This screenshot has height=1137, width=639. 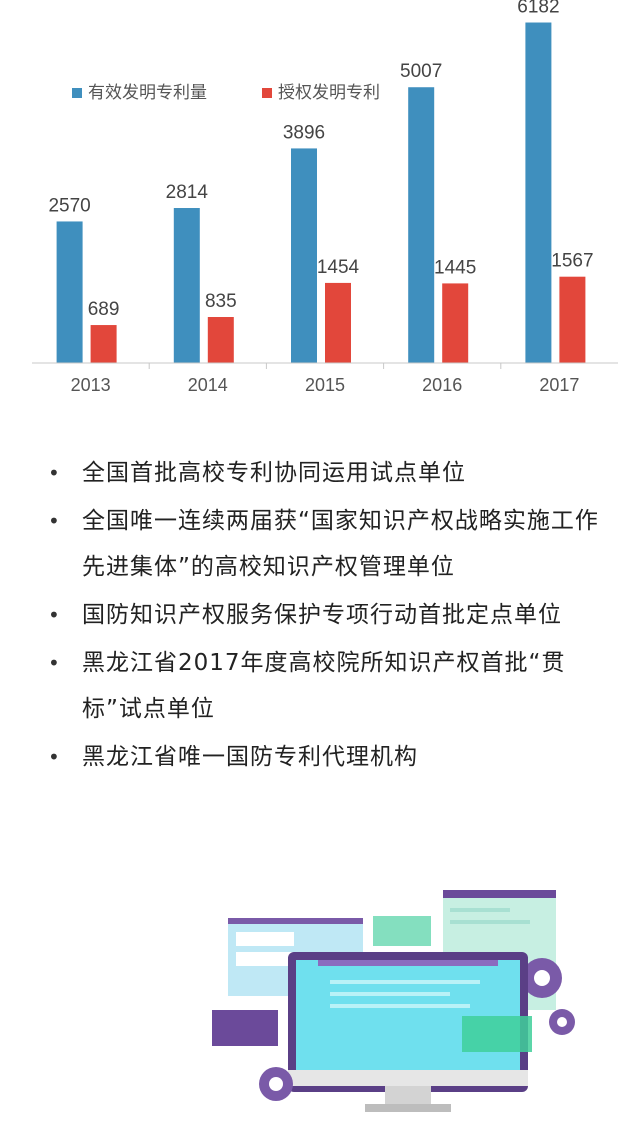 I want to click on x-tick-label: 2013, so click(x=91, y=385).